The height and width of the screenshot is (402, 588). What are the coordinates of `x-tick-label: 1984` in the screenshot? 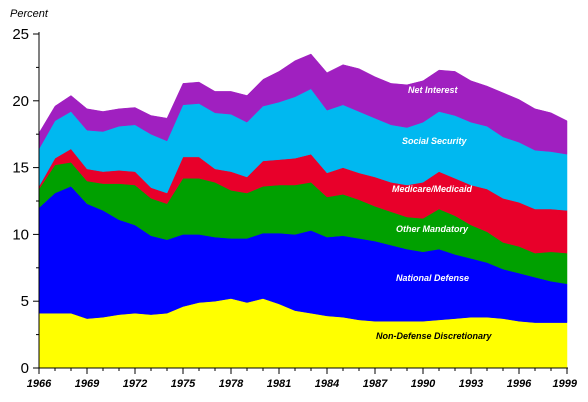 It's located at (327, 384).